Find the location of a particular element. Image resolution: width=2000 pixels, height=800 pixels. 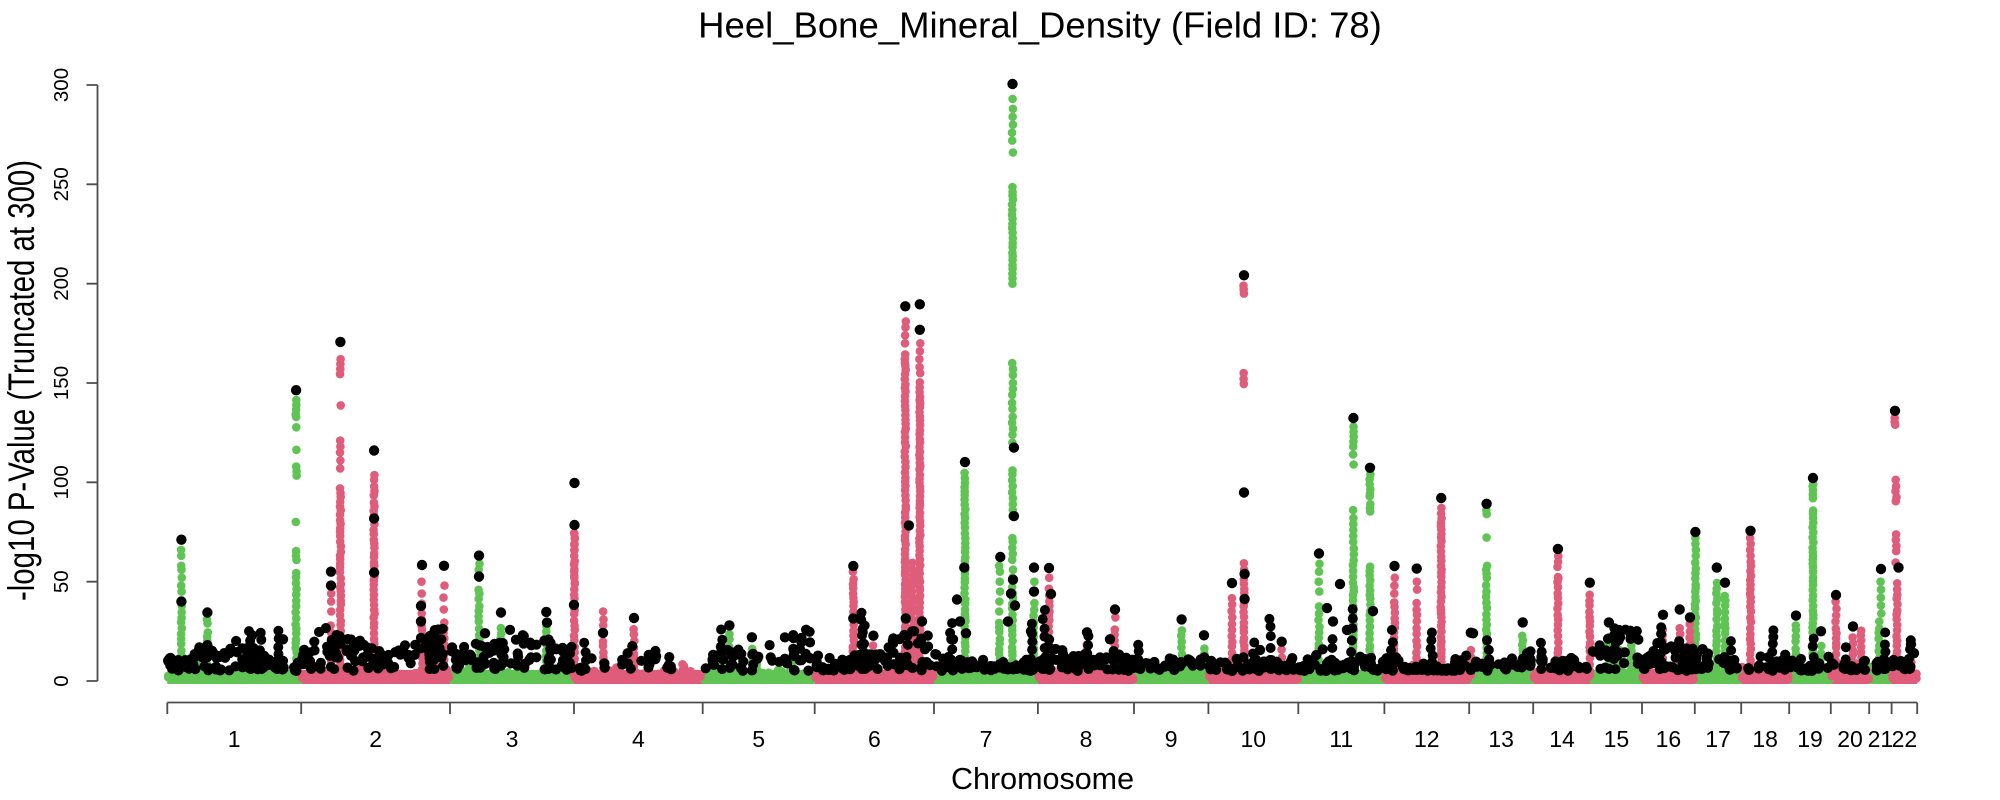

svg-text: 3 is located at coordinates (512, 739).